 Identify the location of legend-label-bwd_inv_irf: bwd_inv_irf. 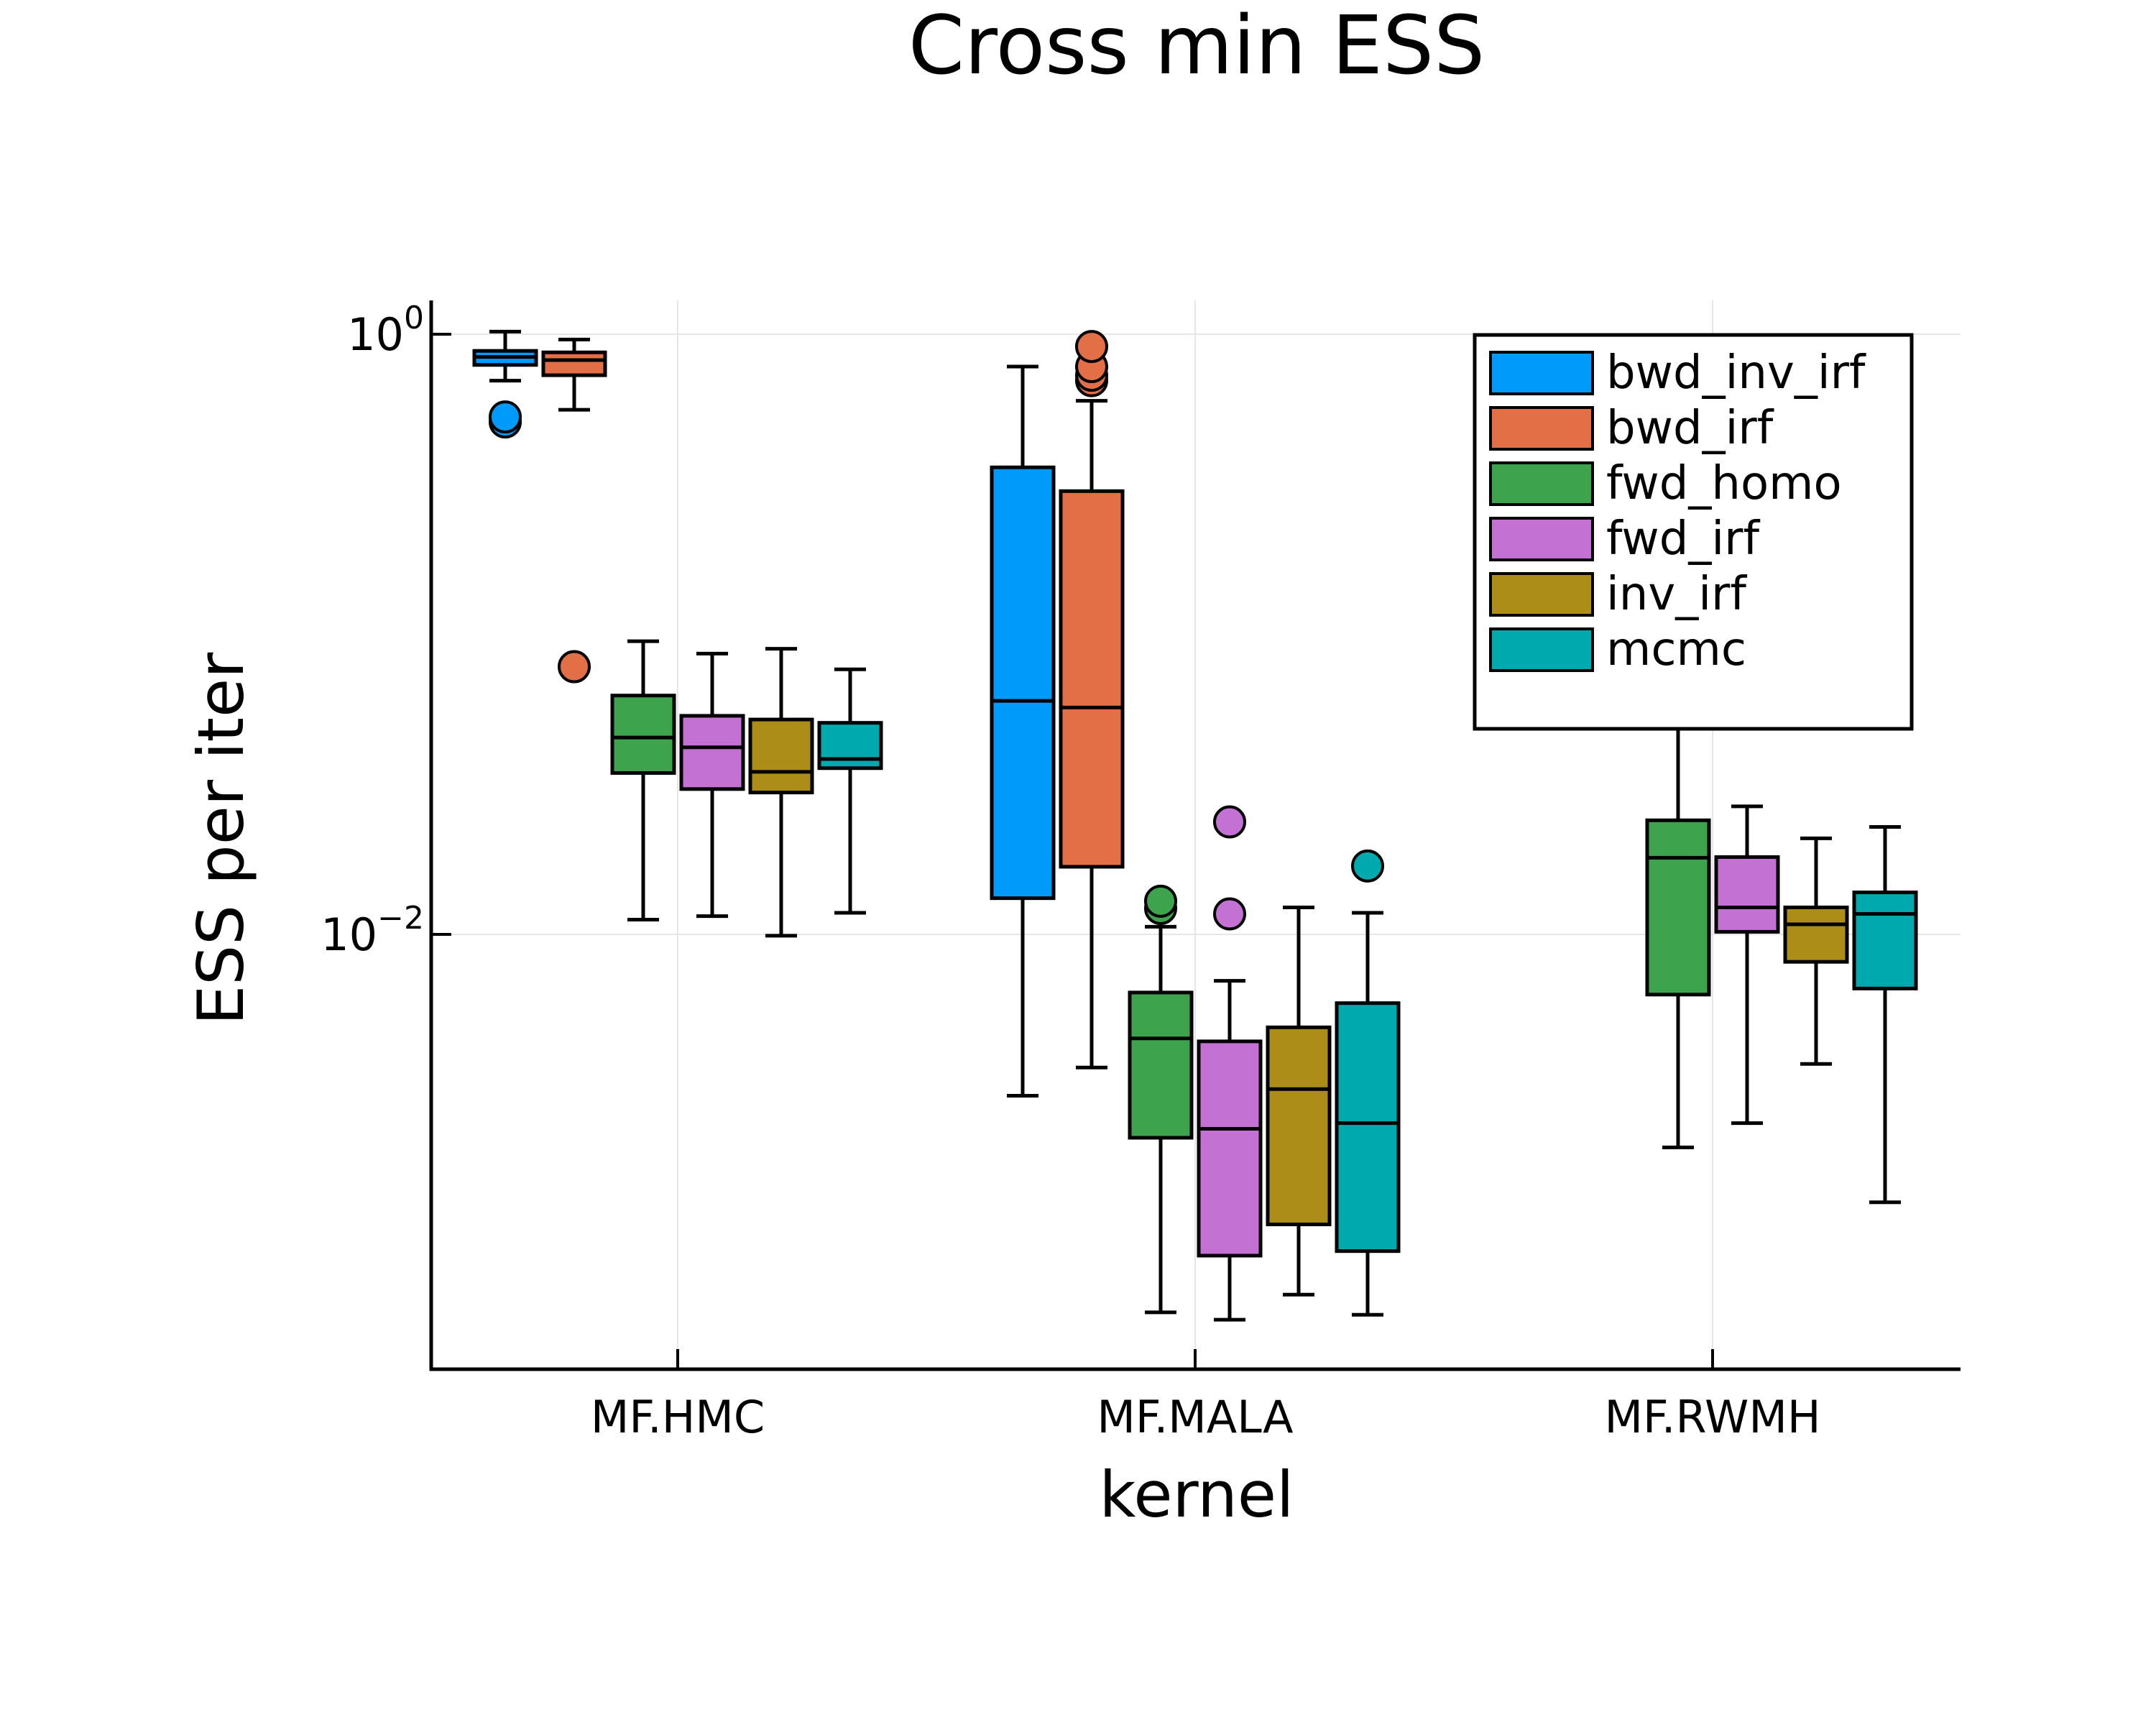
(1736, 373).